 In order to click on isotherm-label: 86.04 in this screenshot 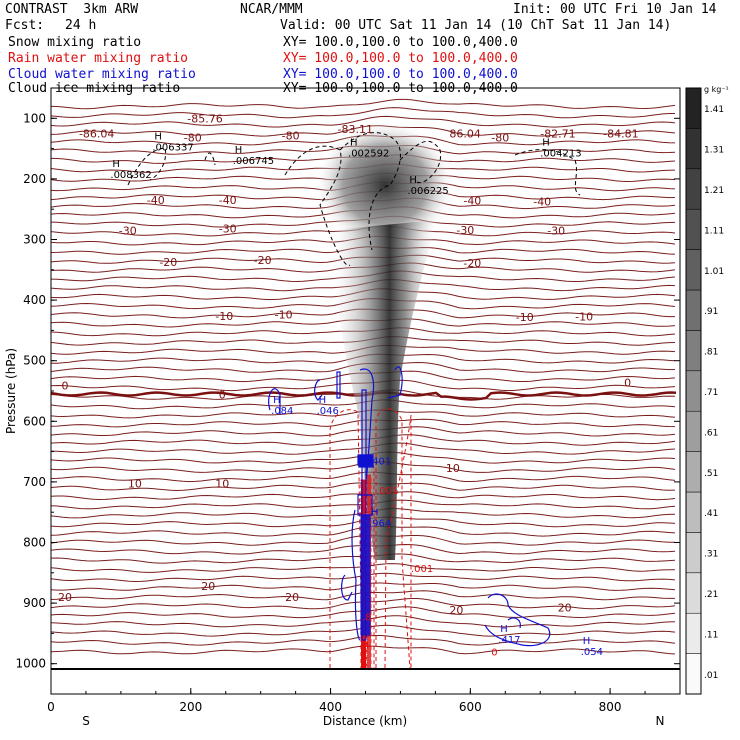, I will do `click(465, 133)`.